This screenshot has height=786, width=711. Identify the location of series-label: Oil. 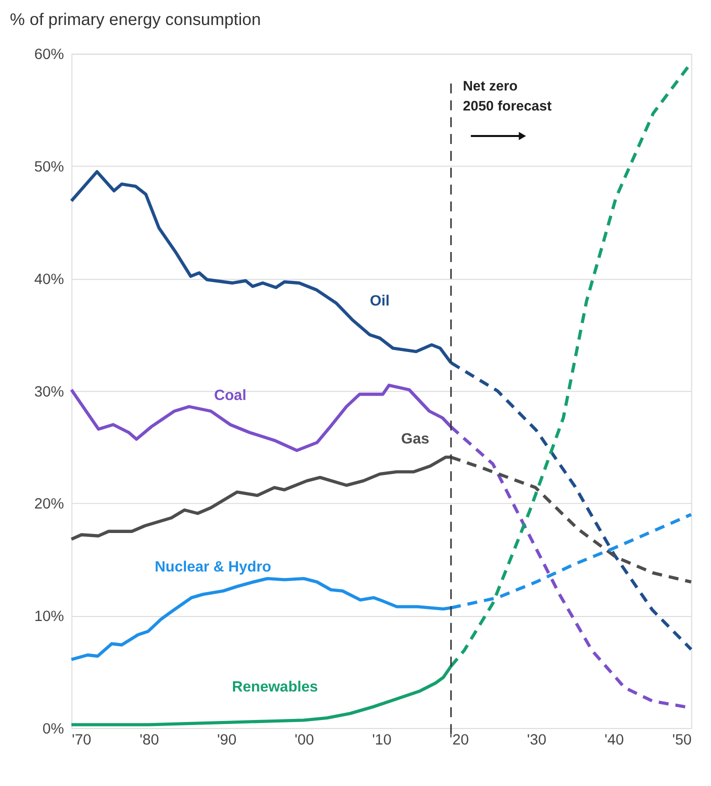
(380, 301).